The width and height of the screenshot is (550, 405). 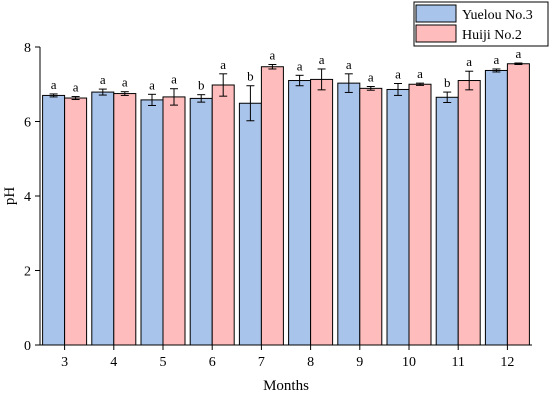 What do you see at coordinates (250, 76) in the screenshot?
I see `sig-label-7-s0: b` at bounding box center [250, 76].